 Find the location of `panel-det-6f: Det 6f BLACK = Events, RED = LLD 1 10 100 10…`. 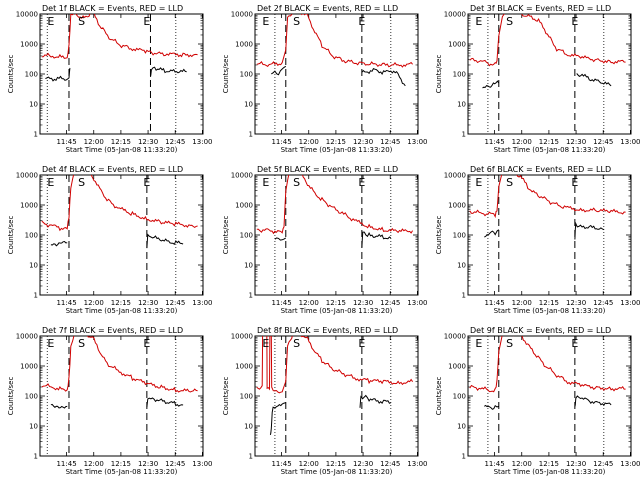

panel-det-6f: Det 6f BLACK = Events, RED = LLD 1 10 100 10… is located at coordinates (537, 240).